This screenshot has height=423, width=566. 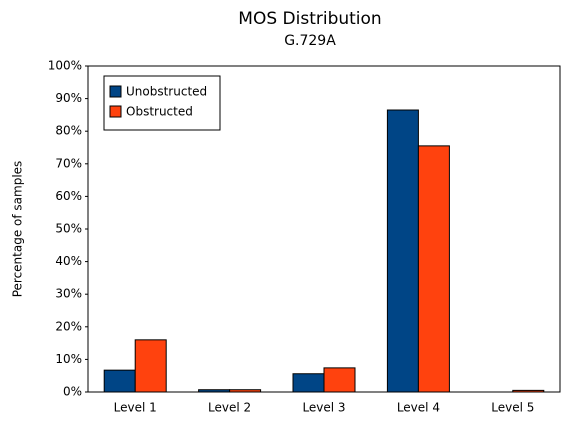 I want to click on y-tick-label: 30%, so click(x=68, y=294).